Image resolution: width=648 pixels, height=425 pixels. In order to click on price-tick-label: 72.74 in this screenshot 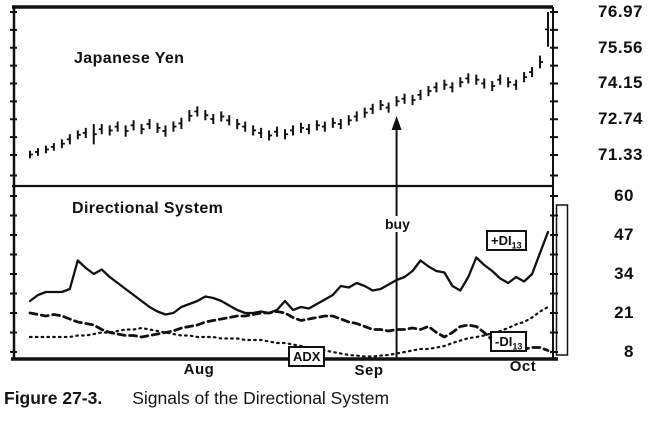, I will do `click(620, 118)`.